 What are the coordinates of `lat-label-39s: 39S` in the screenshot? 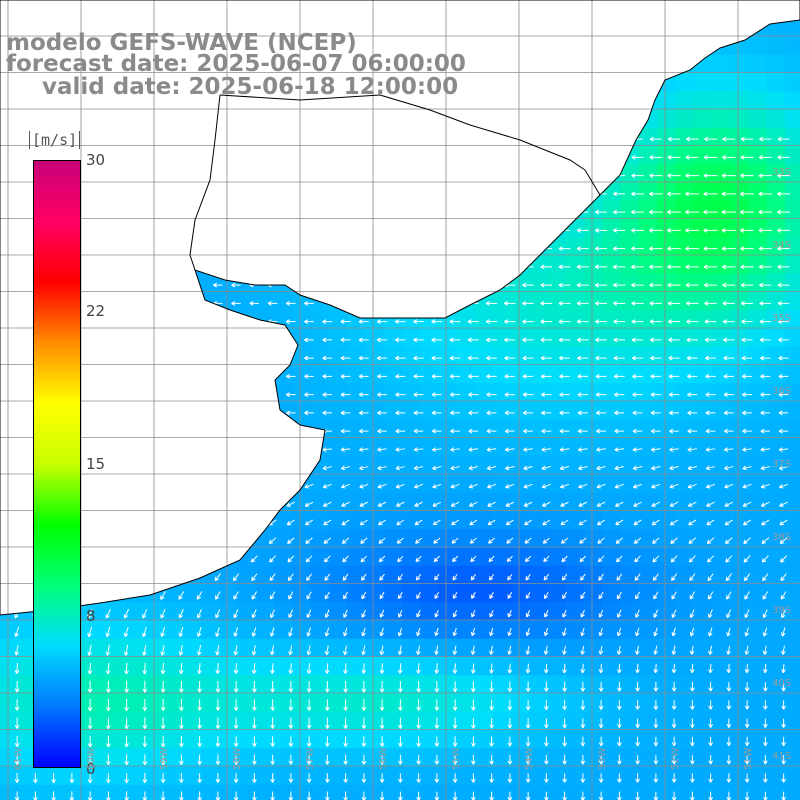 It's located at (782, 610).